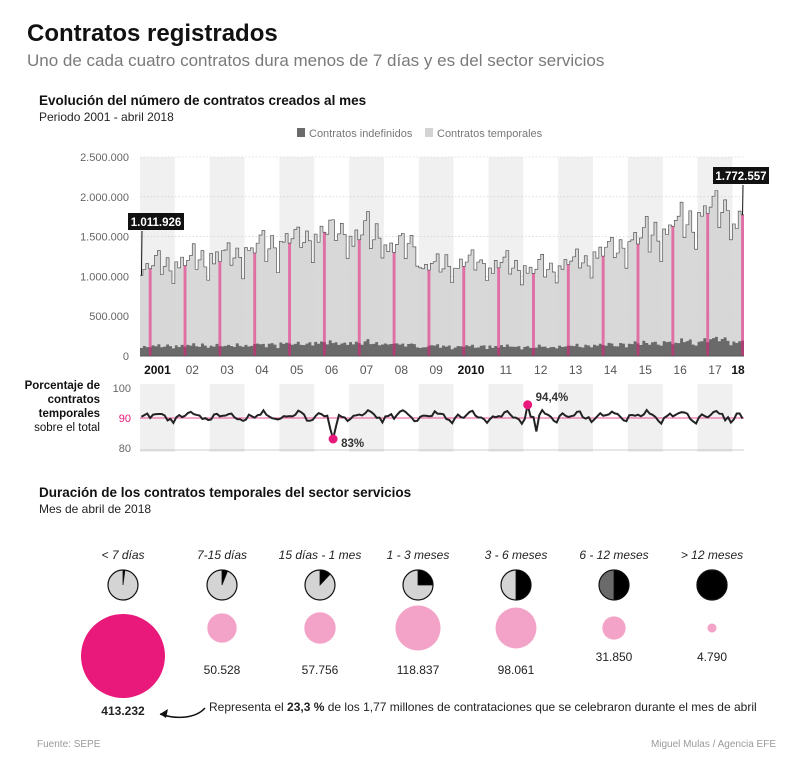 This screenshot has height=765, width=800. Describe the element at coordinates (490, 134) in the screenshot. I see `legend-label: Contratos temporales` at that location.